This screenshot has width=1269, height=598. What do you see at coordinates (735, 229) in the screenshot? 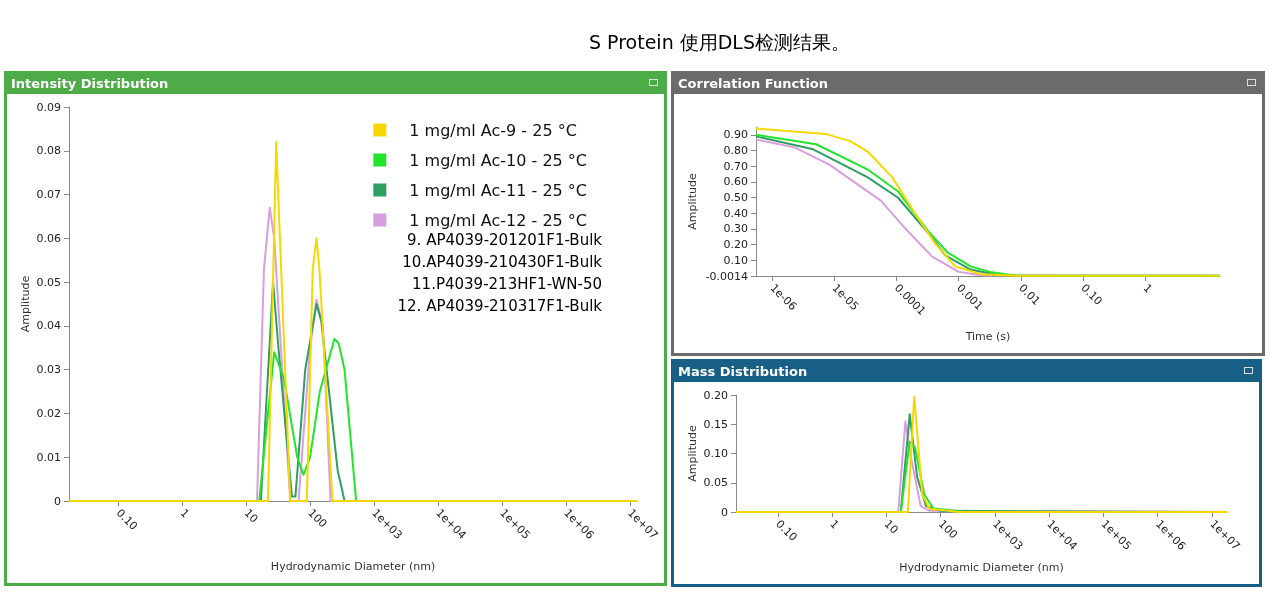
I see `y-tick-label: 0.30` at bounding box center [735, 229].